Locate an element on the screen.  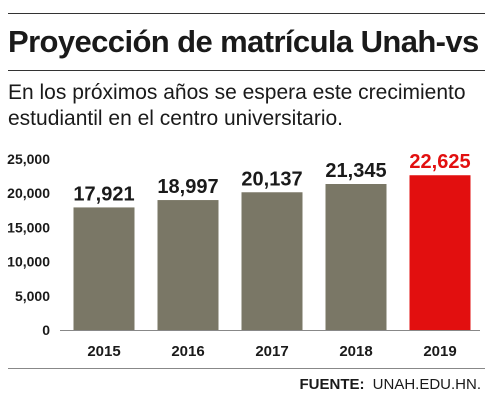
x-tick-label: 2017 is located at coordinates (271, 351).